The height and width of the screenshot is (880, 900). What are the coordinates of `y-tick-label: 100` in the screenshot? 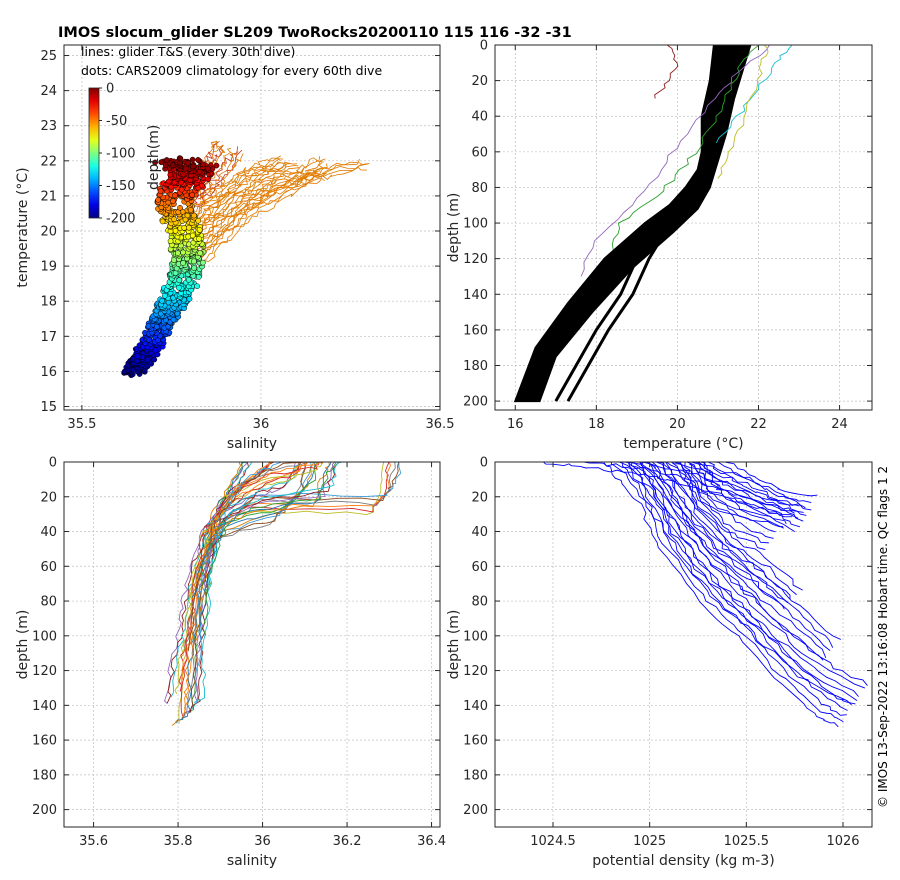 It's located at (475, 636).